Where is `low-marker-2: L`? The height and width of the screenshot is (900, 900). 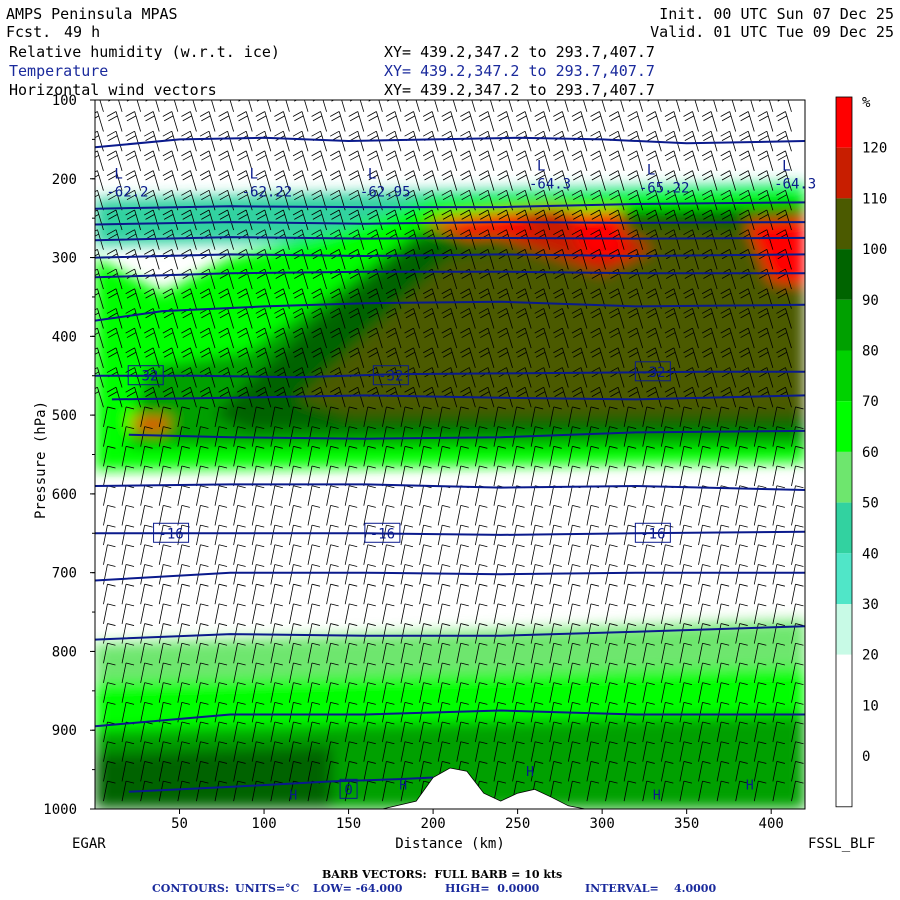 low-marker-2: L is located at coordinates (372, 175).